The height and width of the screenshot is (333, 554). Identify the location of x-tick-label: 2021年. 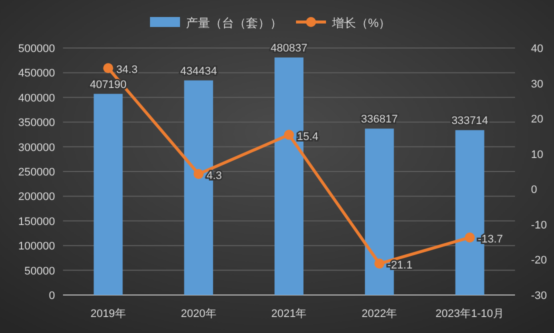
(289, 314).